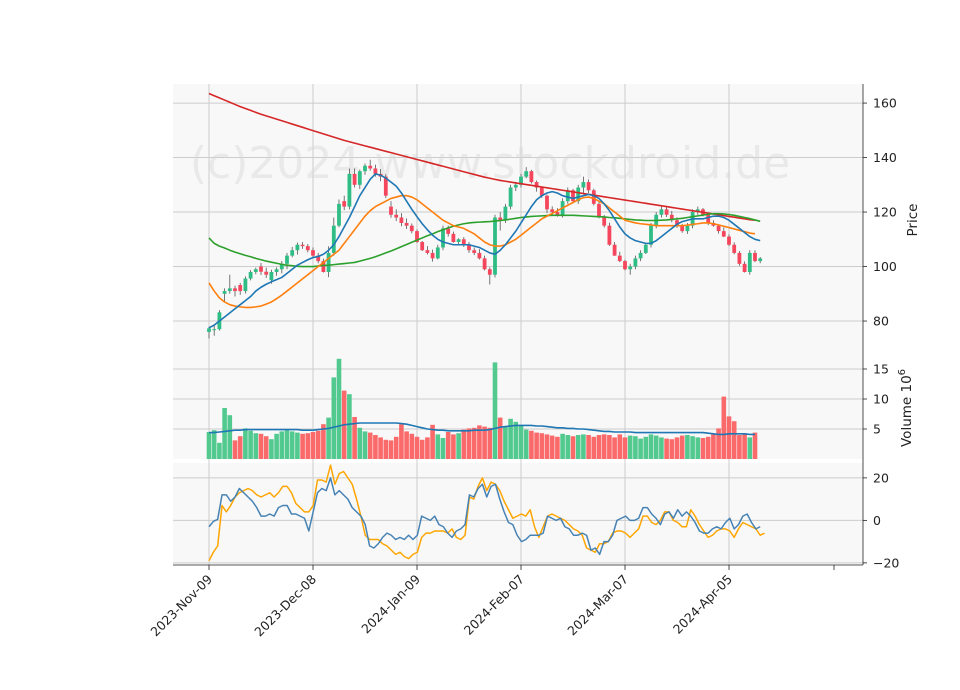  I want to click on volume-tick-label: 10, so click(881, 399).